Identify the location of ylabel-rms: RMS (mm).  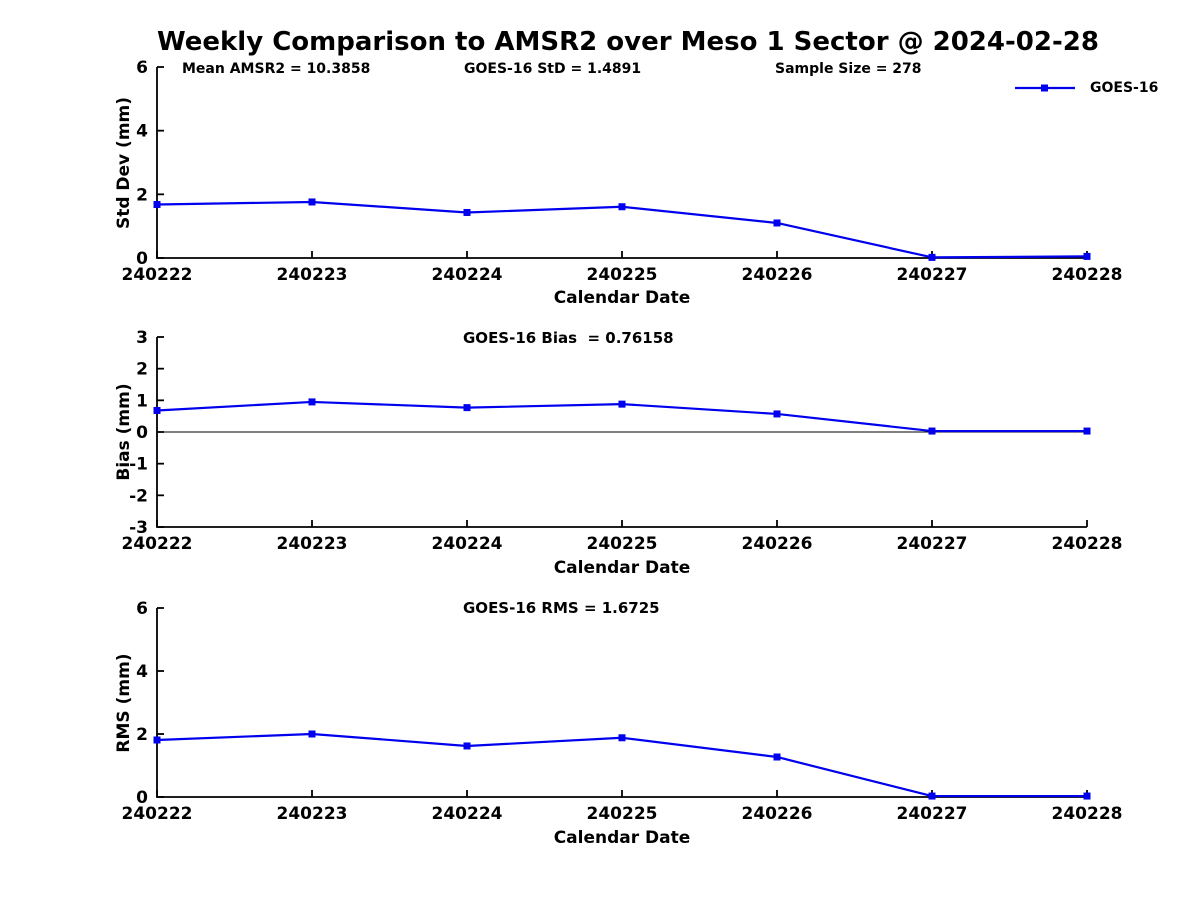
(124, 703).